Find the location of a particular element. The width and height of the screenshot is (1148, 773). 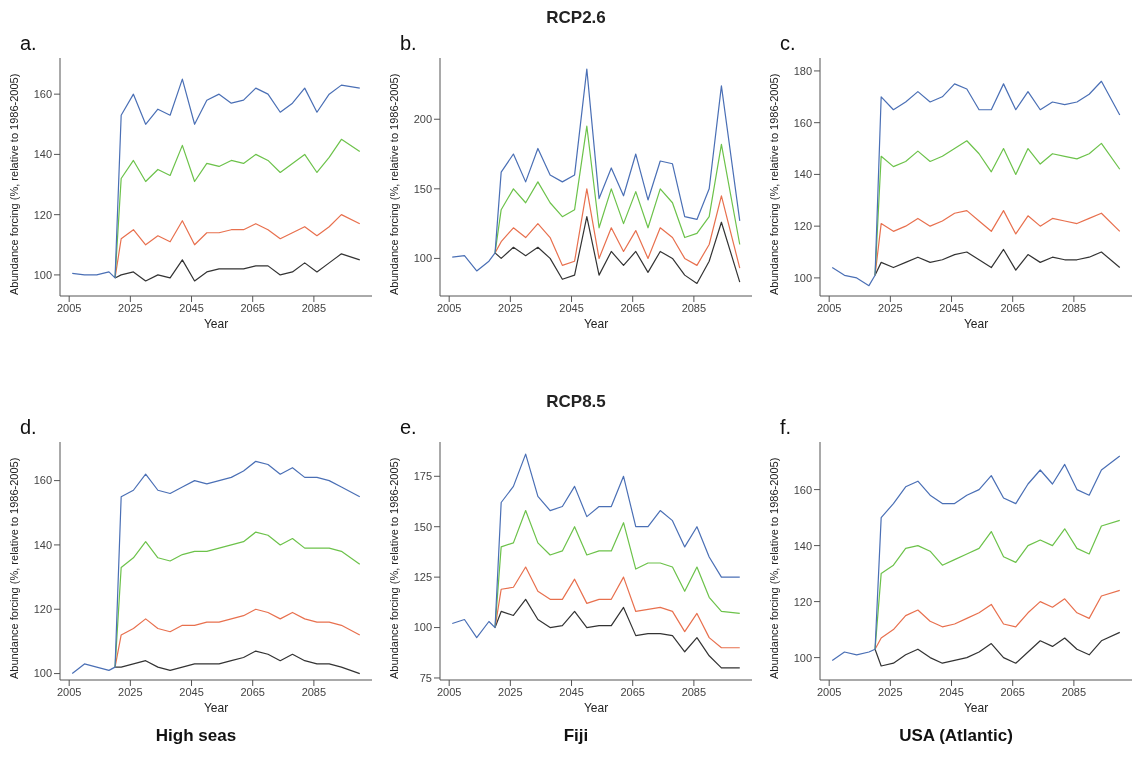

chart-title: RCP8.5 is located at coordinates (576, 401).